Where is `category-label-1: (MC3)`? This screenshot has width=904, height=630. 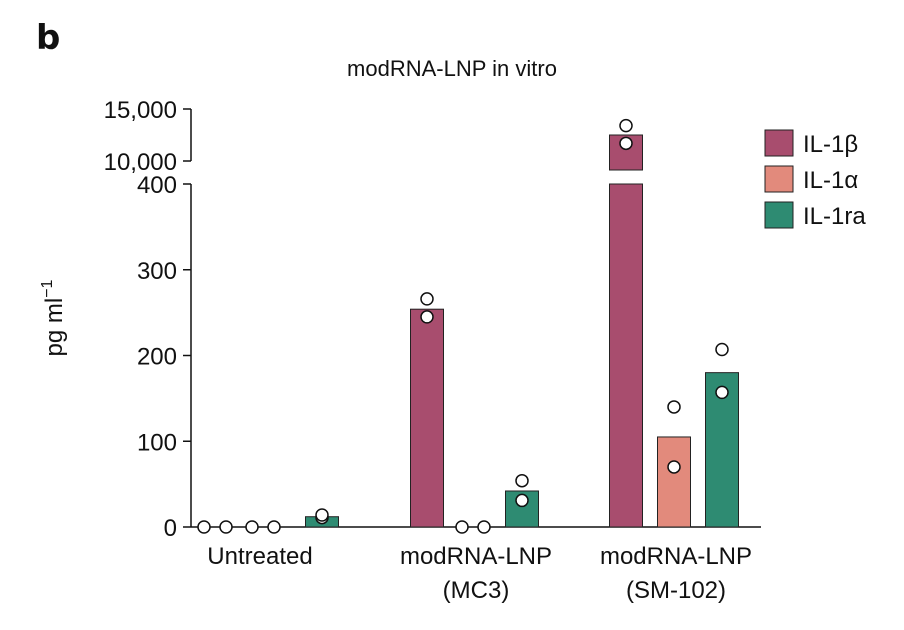 category-label-1: (MC3) is located at coordinates (476, 590).